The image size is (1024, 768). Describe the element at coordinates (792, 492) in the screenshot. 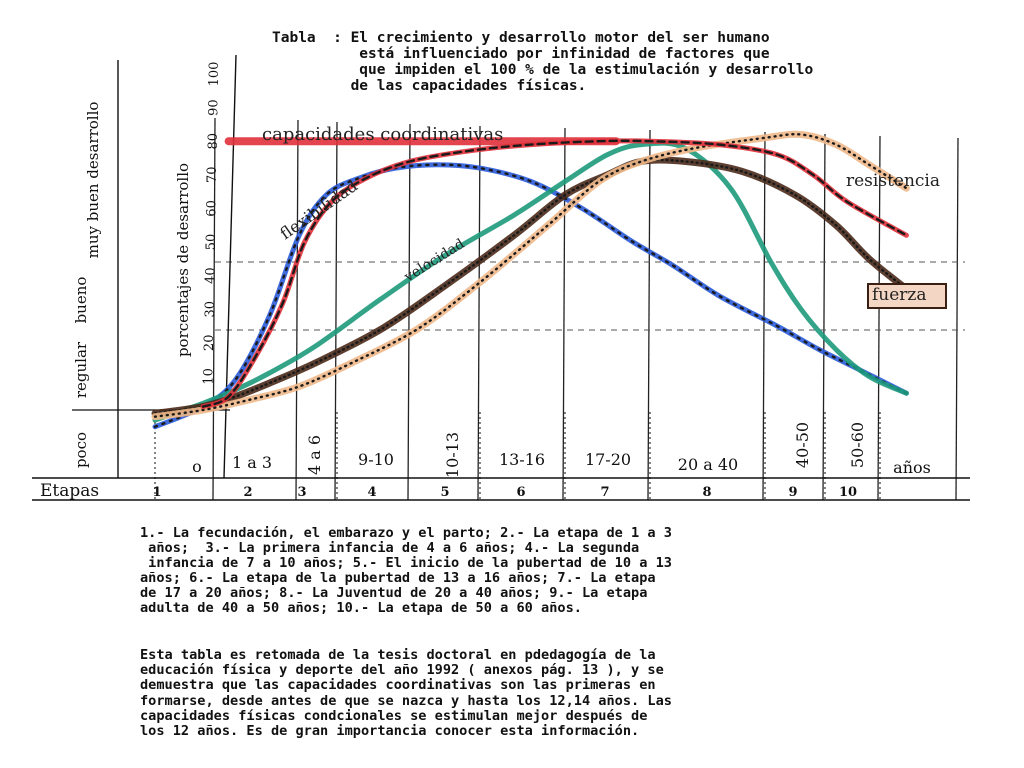

I see `stage-number: 9` at that location.